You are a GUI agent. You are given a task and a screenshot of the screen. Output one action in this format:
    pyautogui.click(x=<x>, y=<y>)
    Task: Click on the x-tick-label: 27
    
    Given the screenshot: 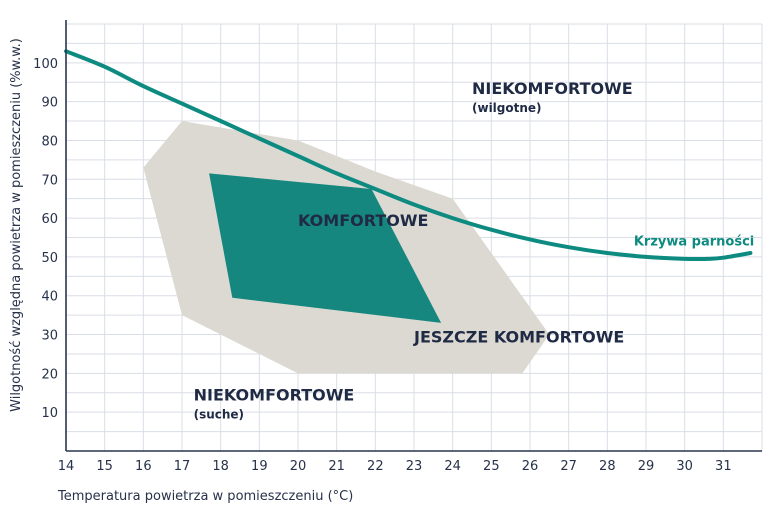 What is the action you would take?
    pyautogui.click(x=568, y=466)
    